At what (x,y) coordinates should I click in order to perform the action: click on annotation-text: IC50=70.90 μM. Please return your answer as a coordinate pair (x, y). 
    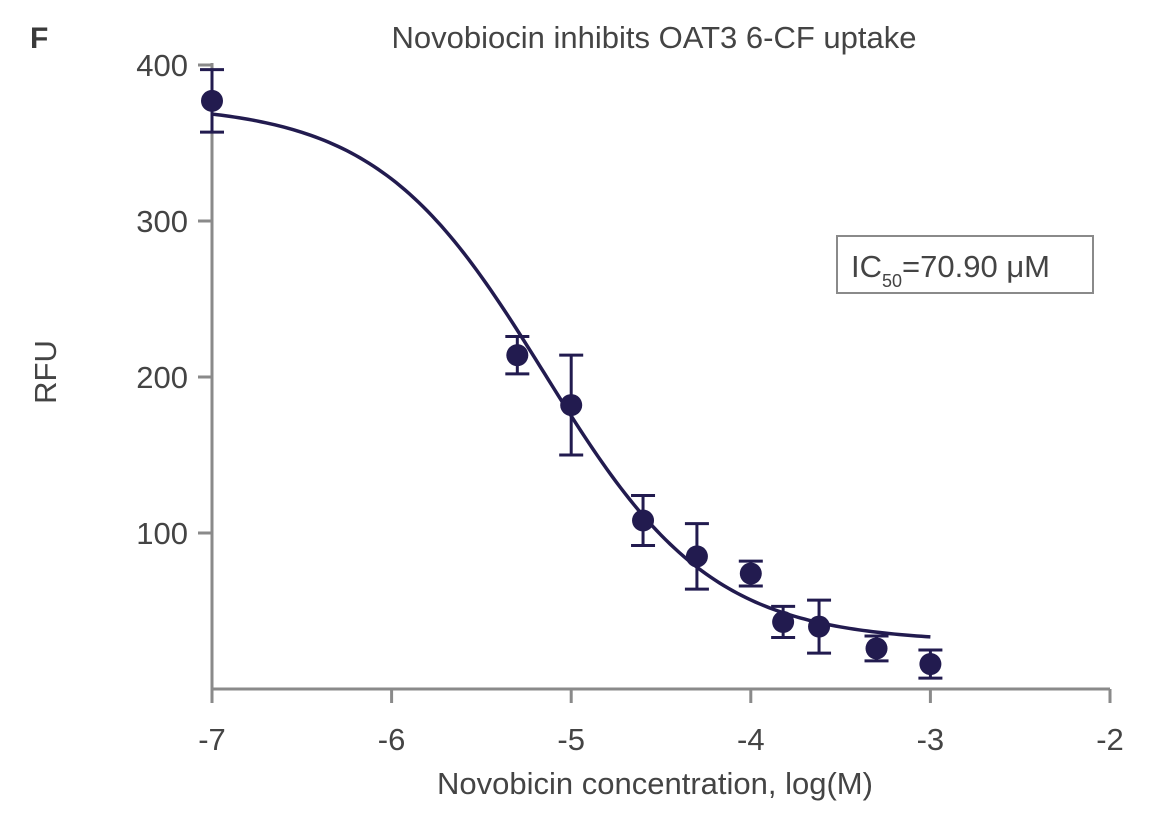
    Looking at the image, I should click on (950, 270).